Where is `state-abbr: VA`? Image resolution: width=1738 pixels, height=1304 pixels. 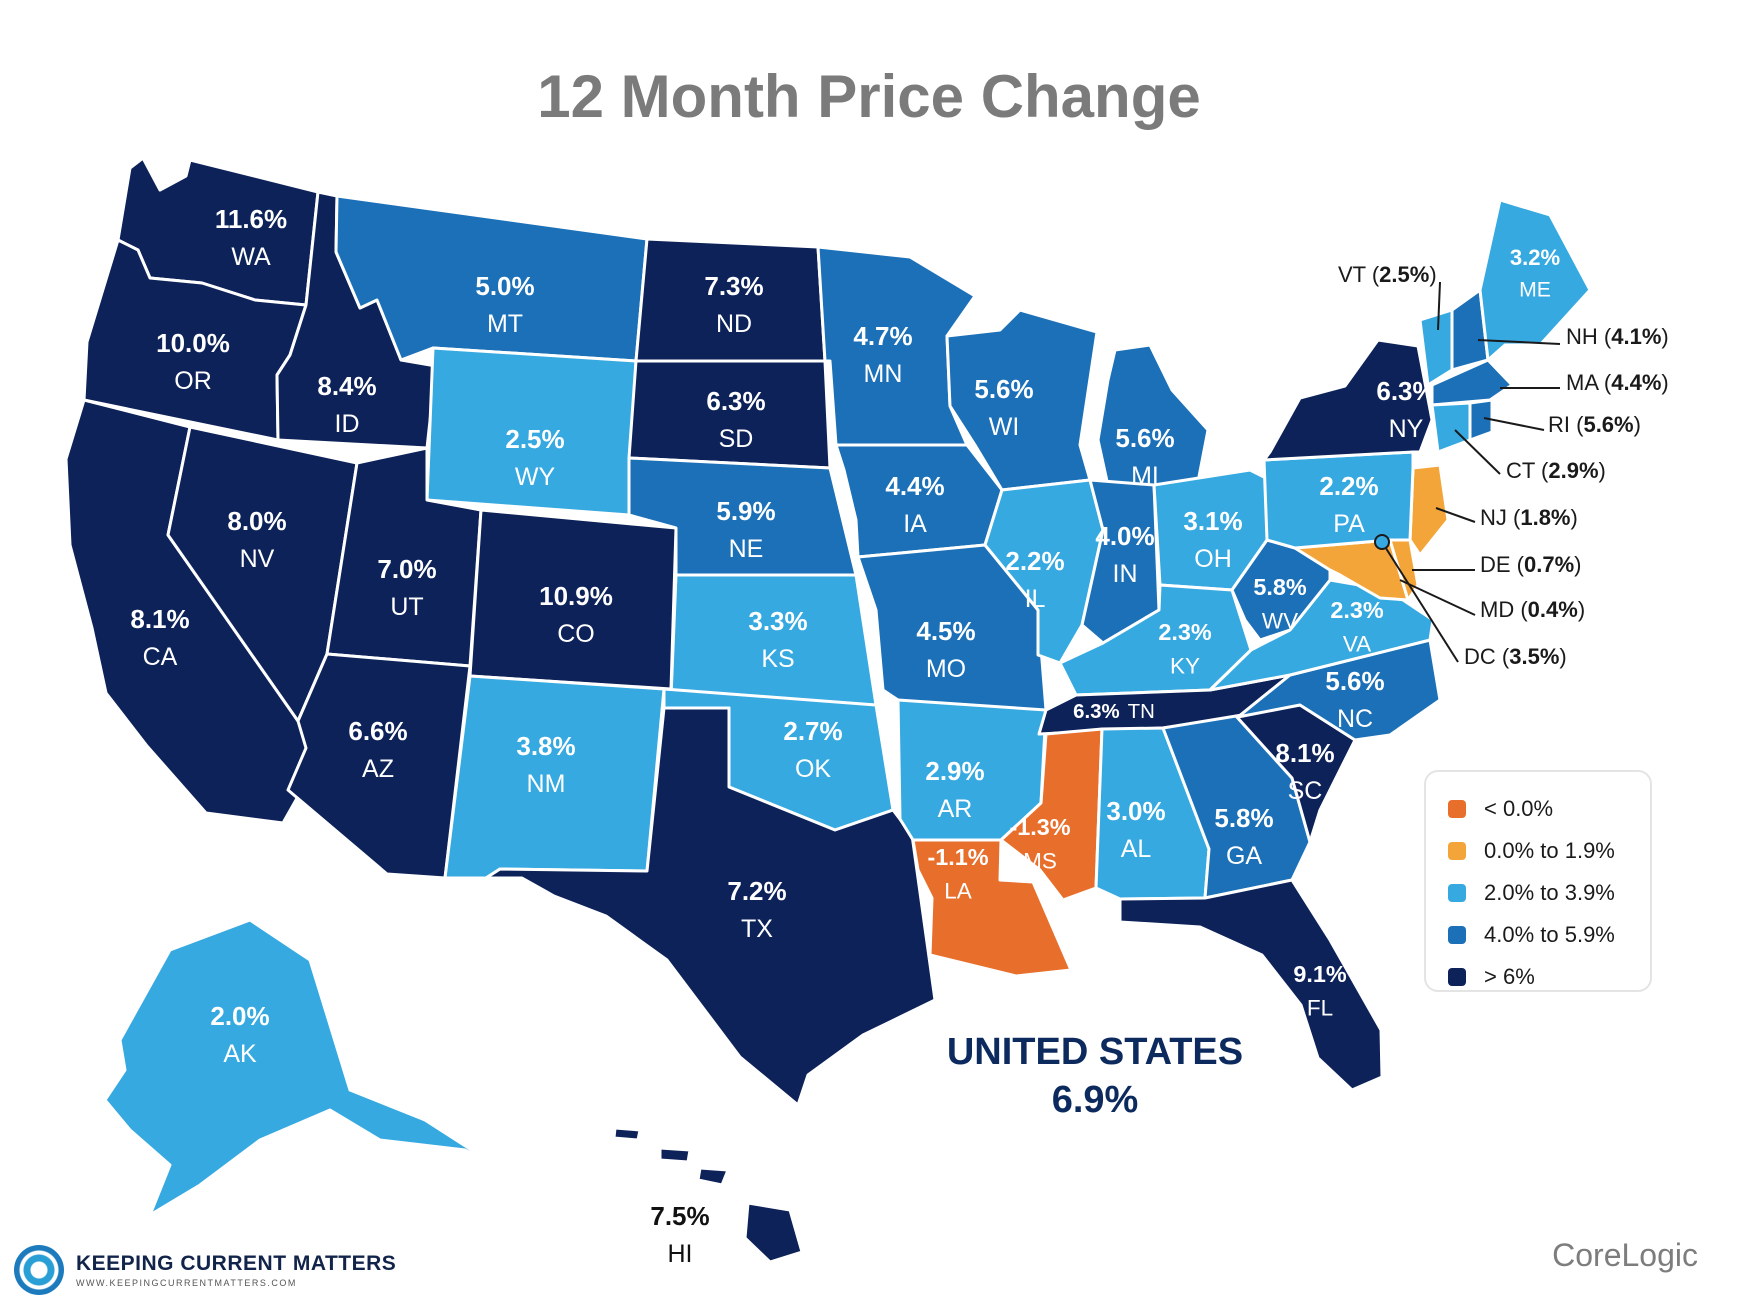 state-abbr: VA is located at coordinates (1357, 643).